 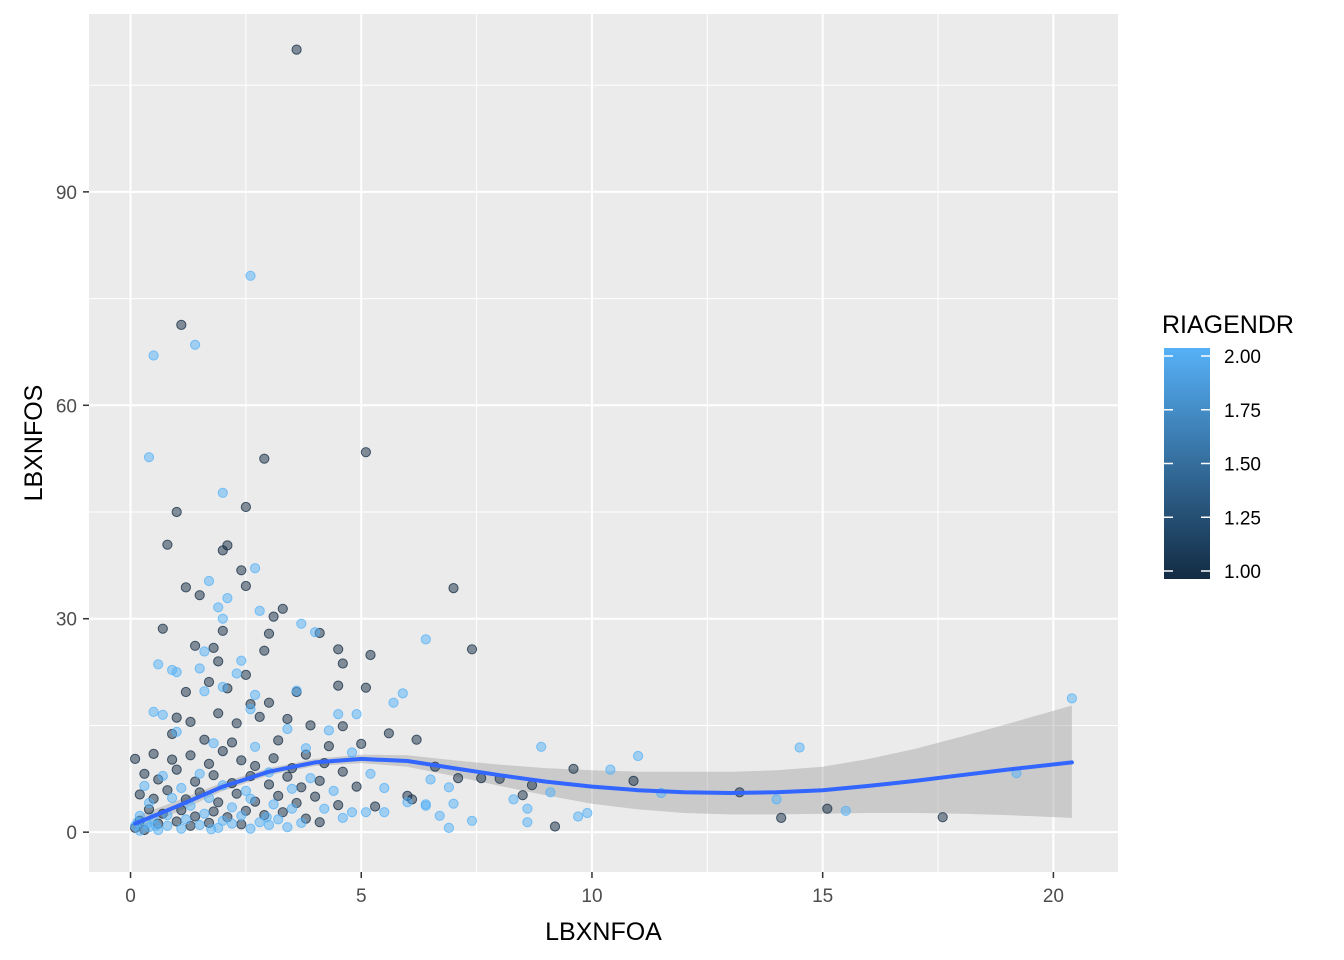 What do you see at coordinates (603, 932) in the screenshot?
I see `x-axis-title: LBXNFOA` at bounding box center [603, 932].